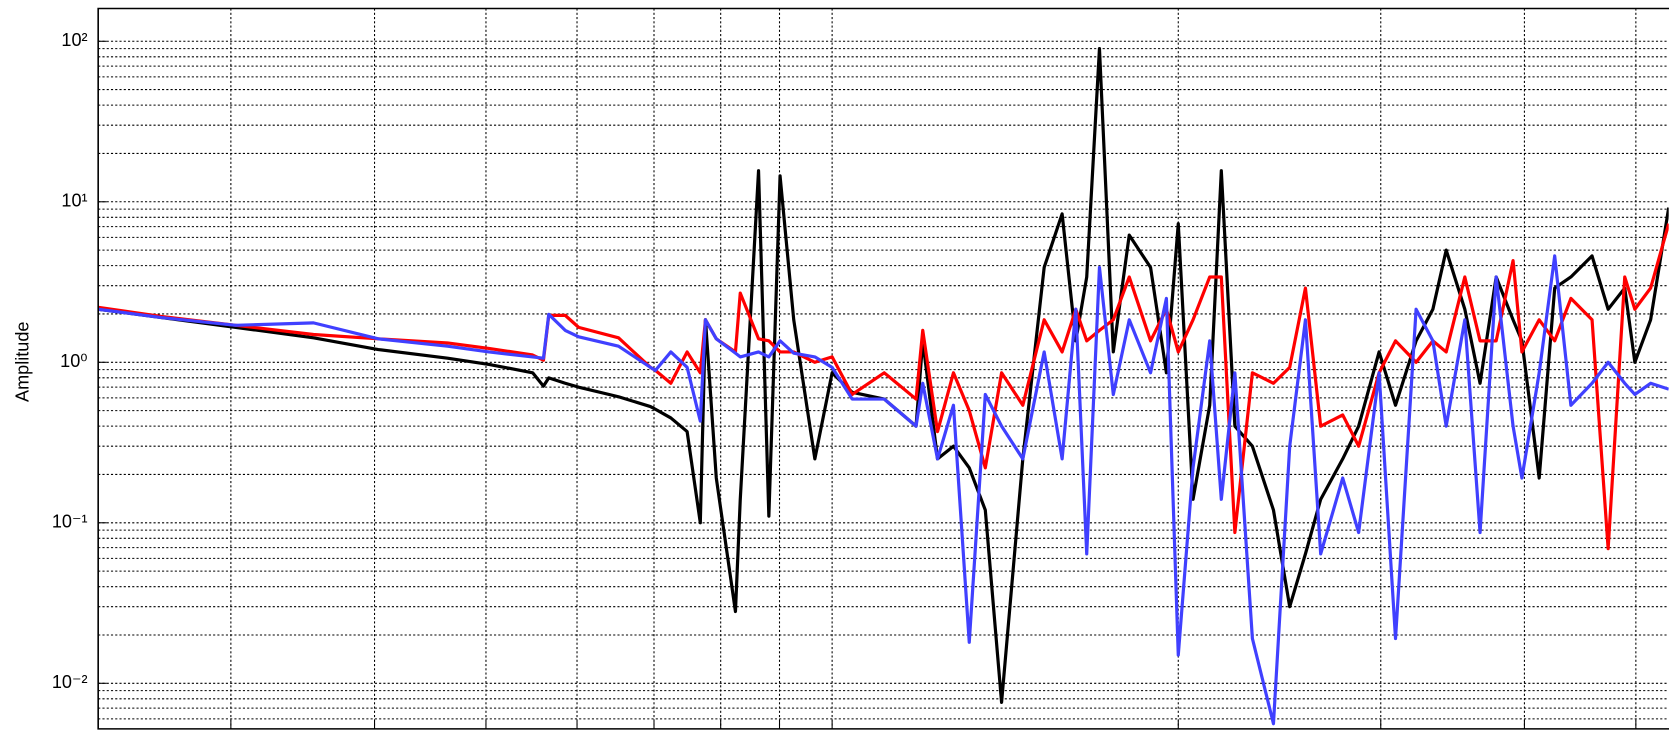 The height and width of the screenshot is (731, 1669). I want to click on y-tick-label: 10⁻¹, so click(70, 522).